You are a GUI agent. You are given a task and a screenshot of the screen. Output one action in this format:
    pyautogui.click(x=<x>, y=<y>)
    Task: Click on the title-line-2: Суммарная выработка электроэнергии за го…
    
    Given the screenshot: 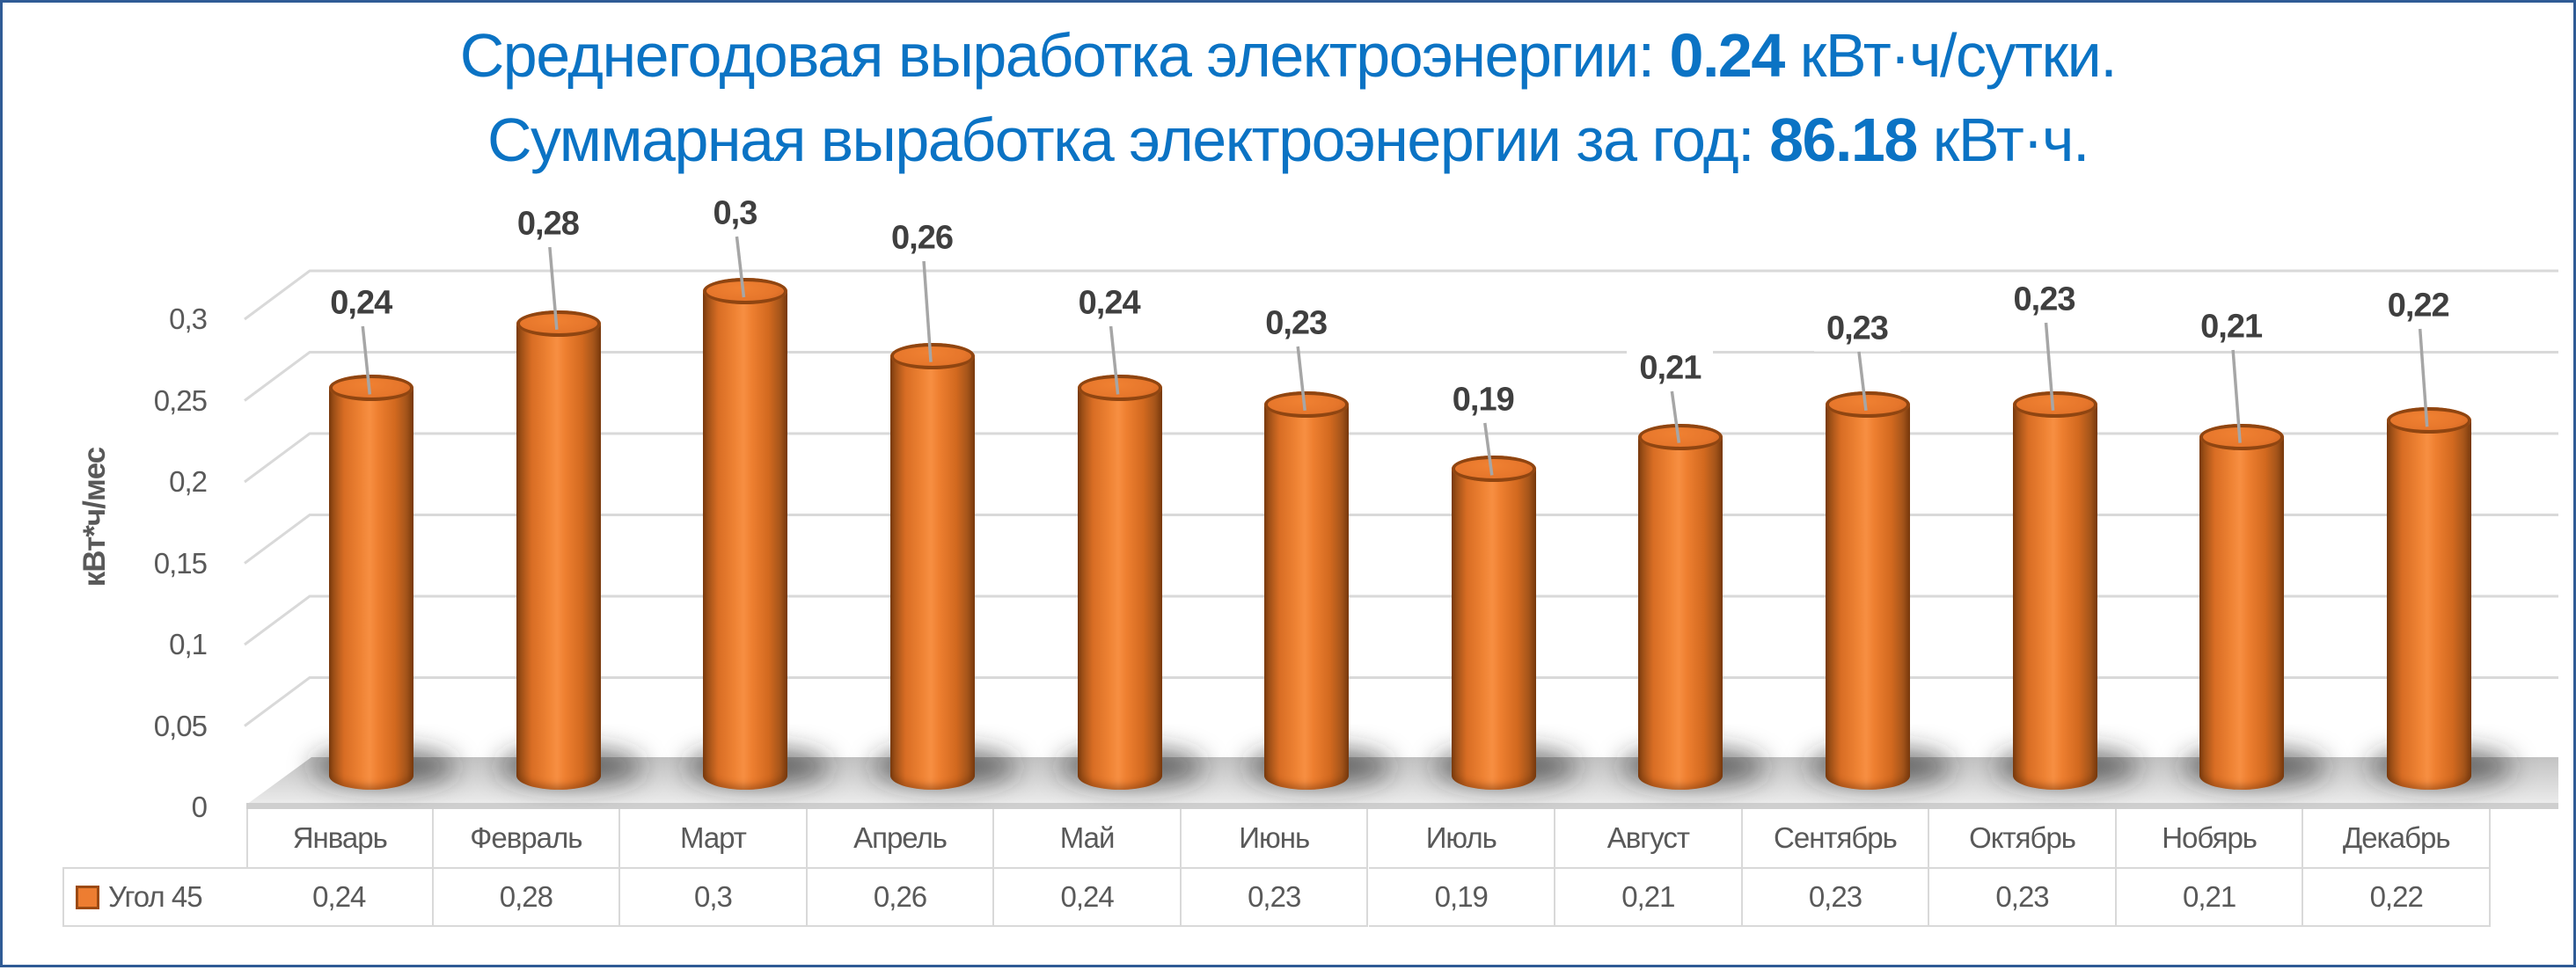 What is the action you would take?
    pyautogui.click(x=1288, y=140)
    